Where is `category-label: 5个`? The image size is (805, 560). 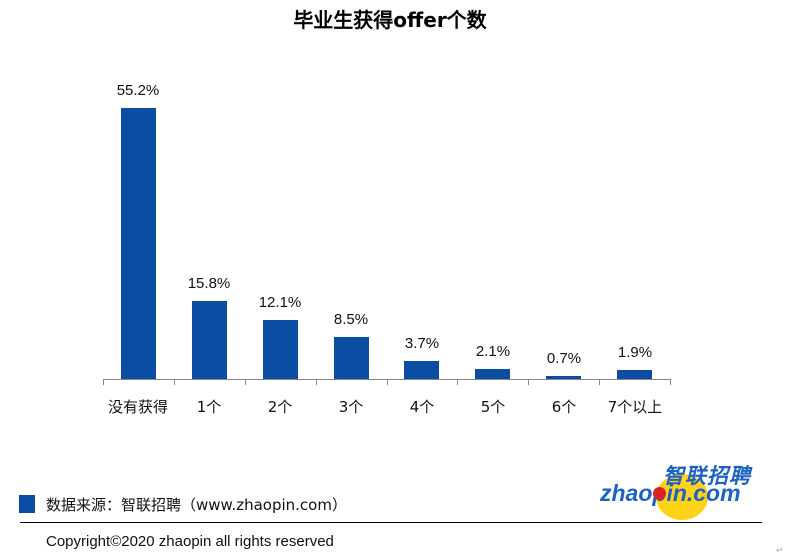
category-label: 5个 is located at coordinates (493, 407).